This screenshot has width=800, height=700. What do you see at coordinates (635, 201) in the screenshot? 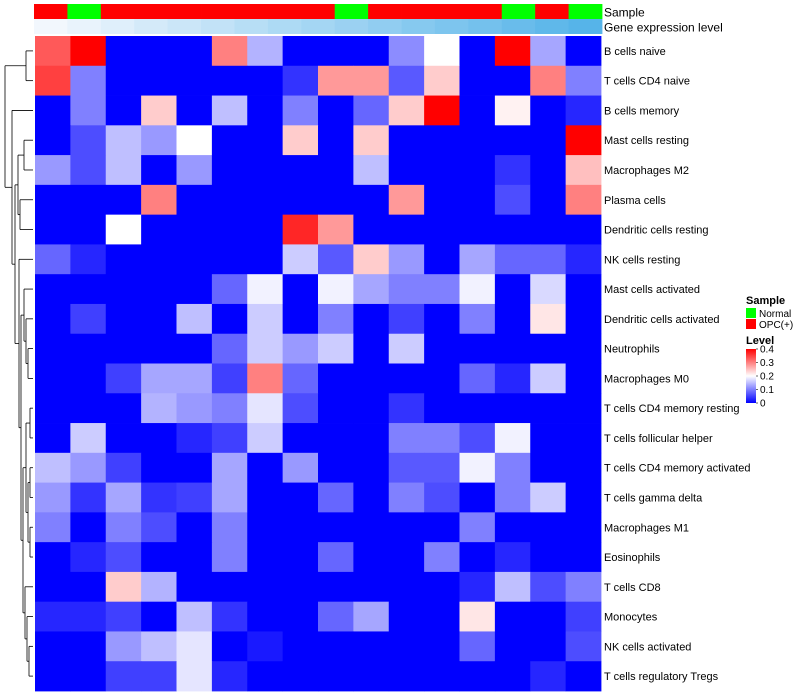
I see `row-label: Plasma cells` at bounding box center [635, 201].